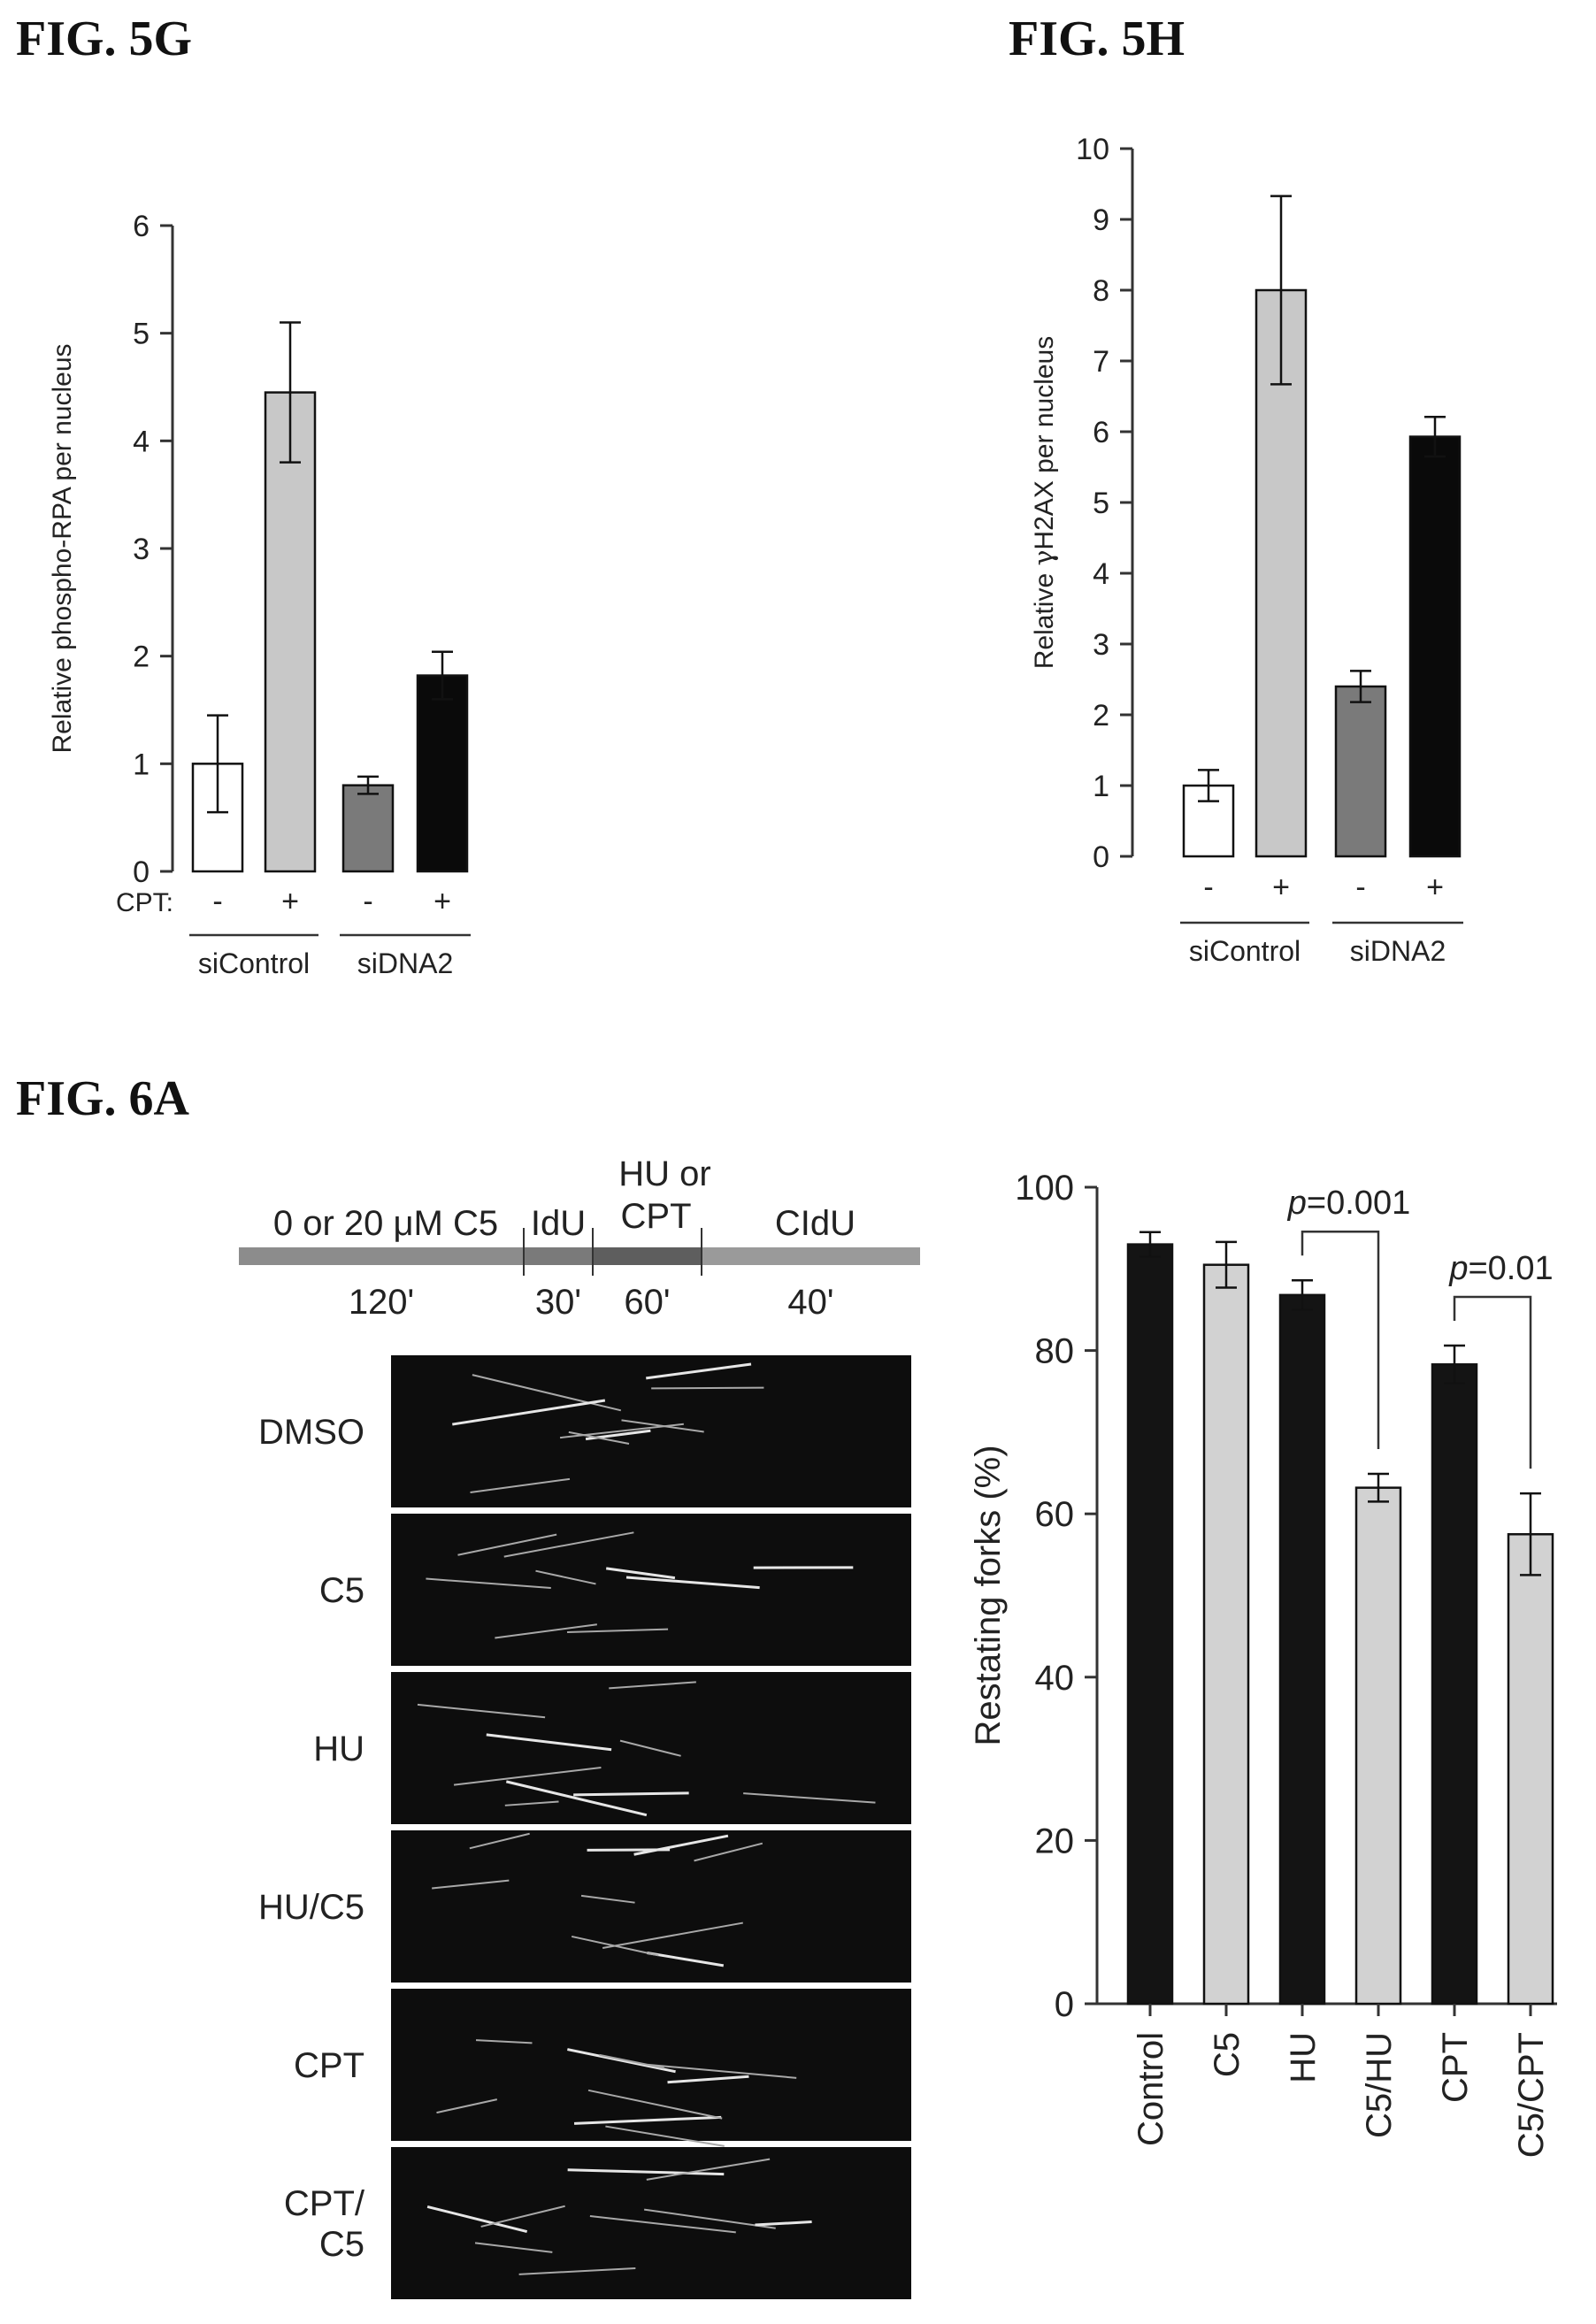  What do you see at coordinates (141, 227) in the screenshot?
I see `y-tick-label: 6` at bounding box center [141, 227].